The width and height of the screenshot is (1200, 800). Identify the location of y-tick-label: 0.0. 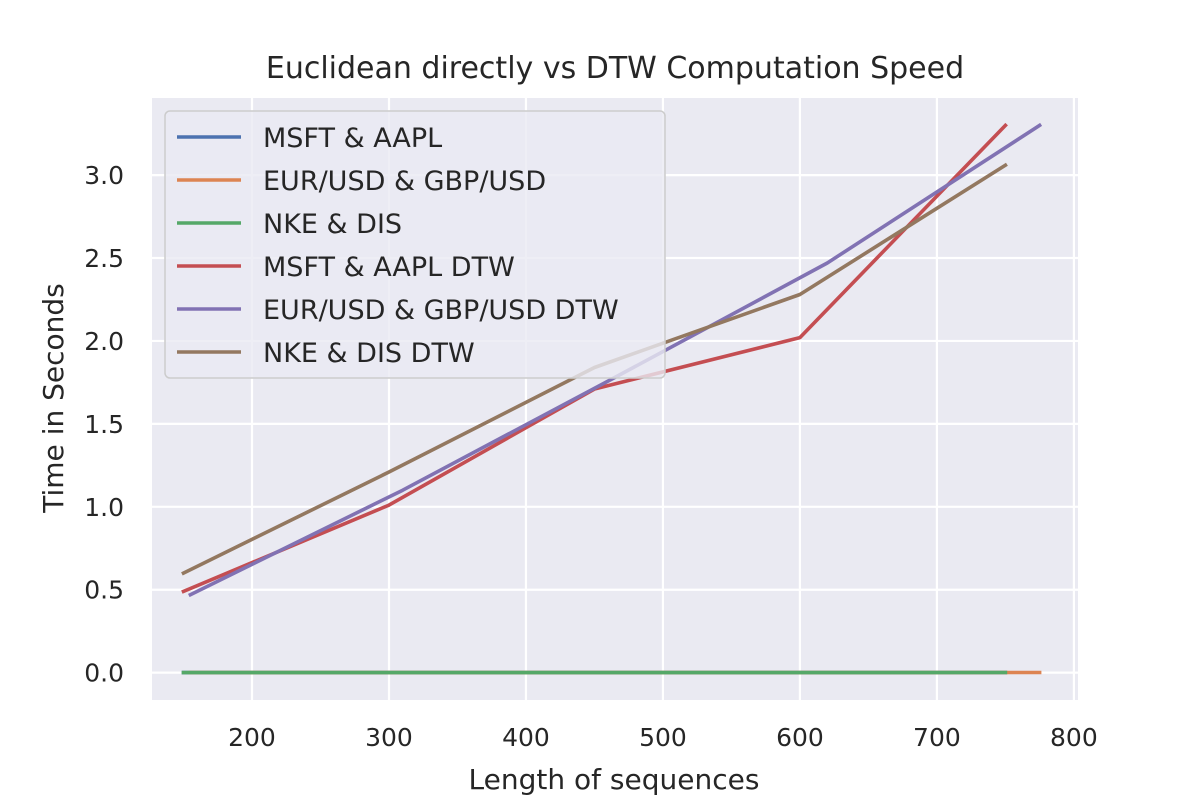
(104, 673).